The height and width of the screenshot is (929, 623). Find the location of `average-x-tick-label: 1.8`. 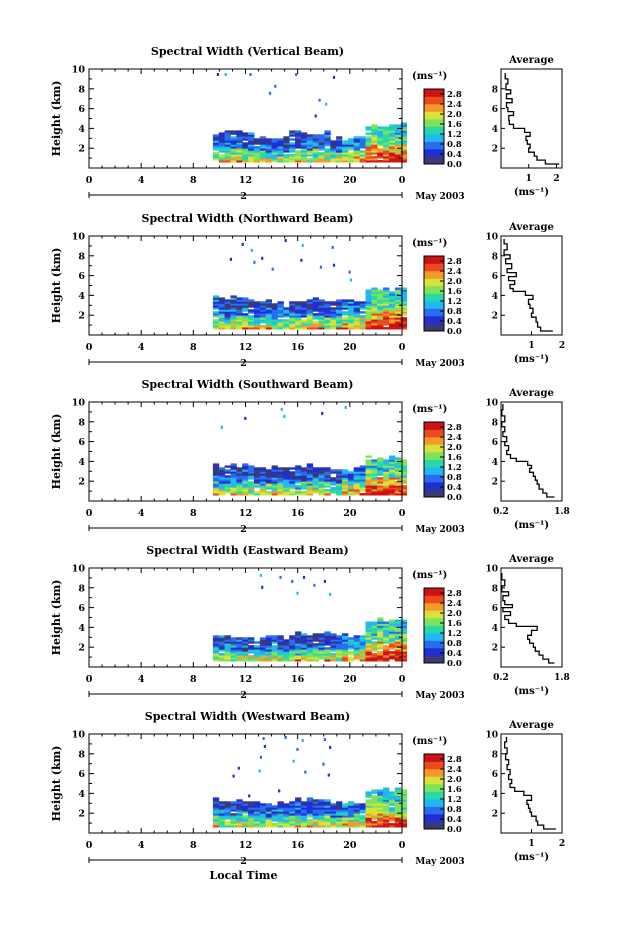

average-x-tick-label: 1.8 is located at coordinates (562, 512).